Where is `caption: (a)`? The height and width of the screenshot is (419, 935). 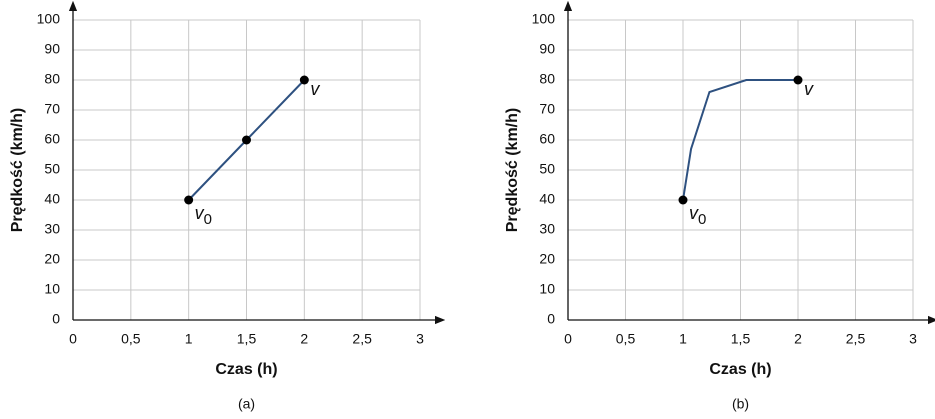
caption: (a) is located at coordinates (246, 404).